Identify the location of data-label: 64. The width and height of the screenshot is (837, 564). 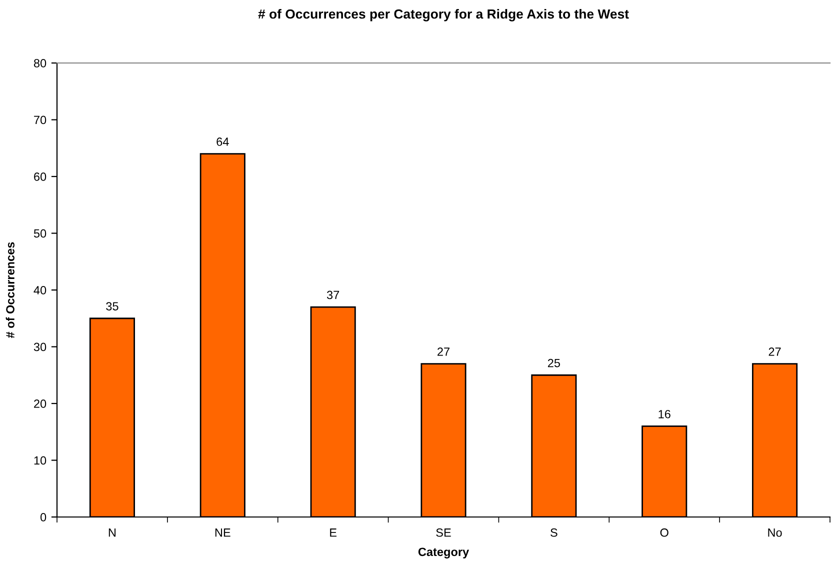
(222, 142).